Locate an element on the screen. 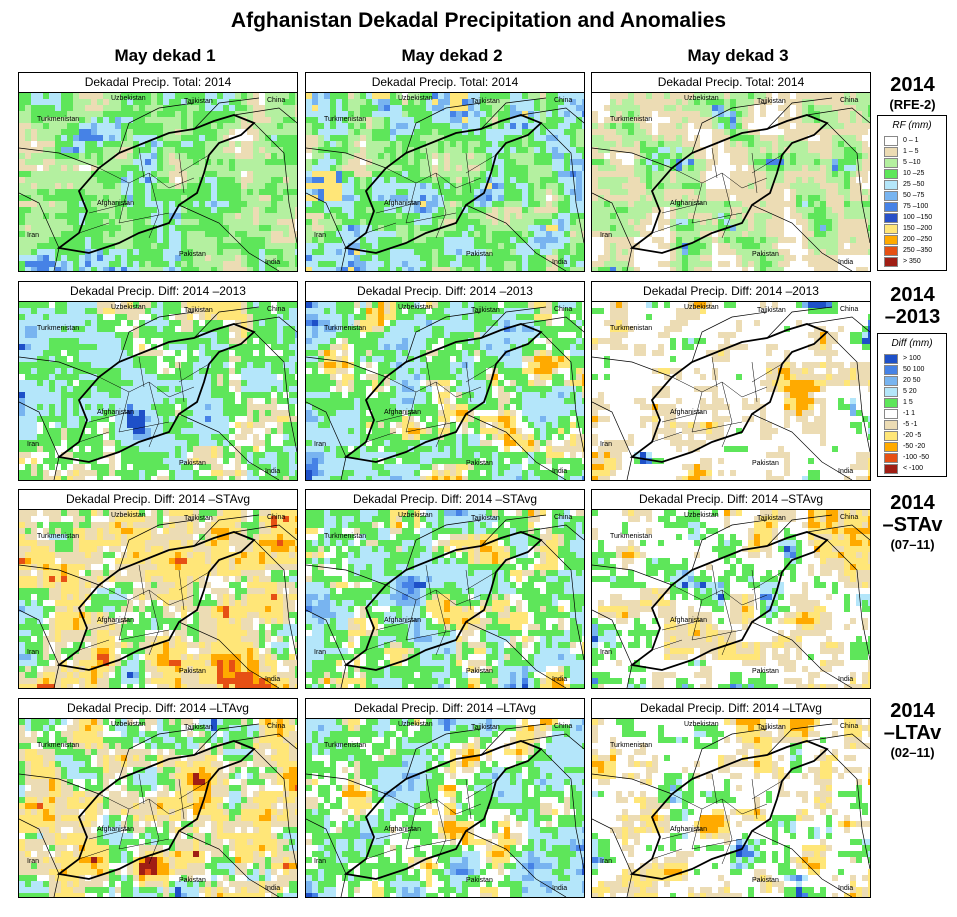 This screenshot has height=917, width=957. legend-item: 0 – 1 is located at coordinates (912, 140).